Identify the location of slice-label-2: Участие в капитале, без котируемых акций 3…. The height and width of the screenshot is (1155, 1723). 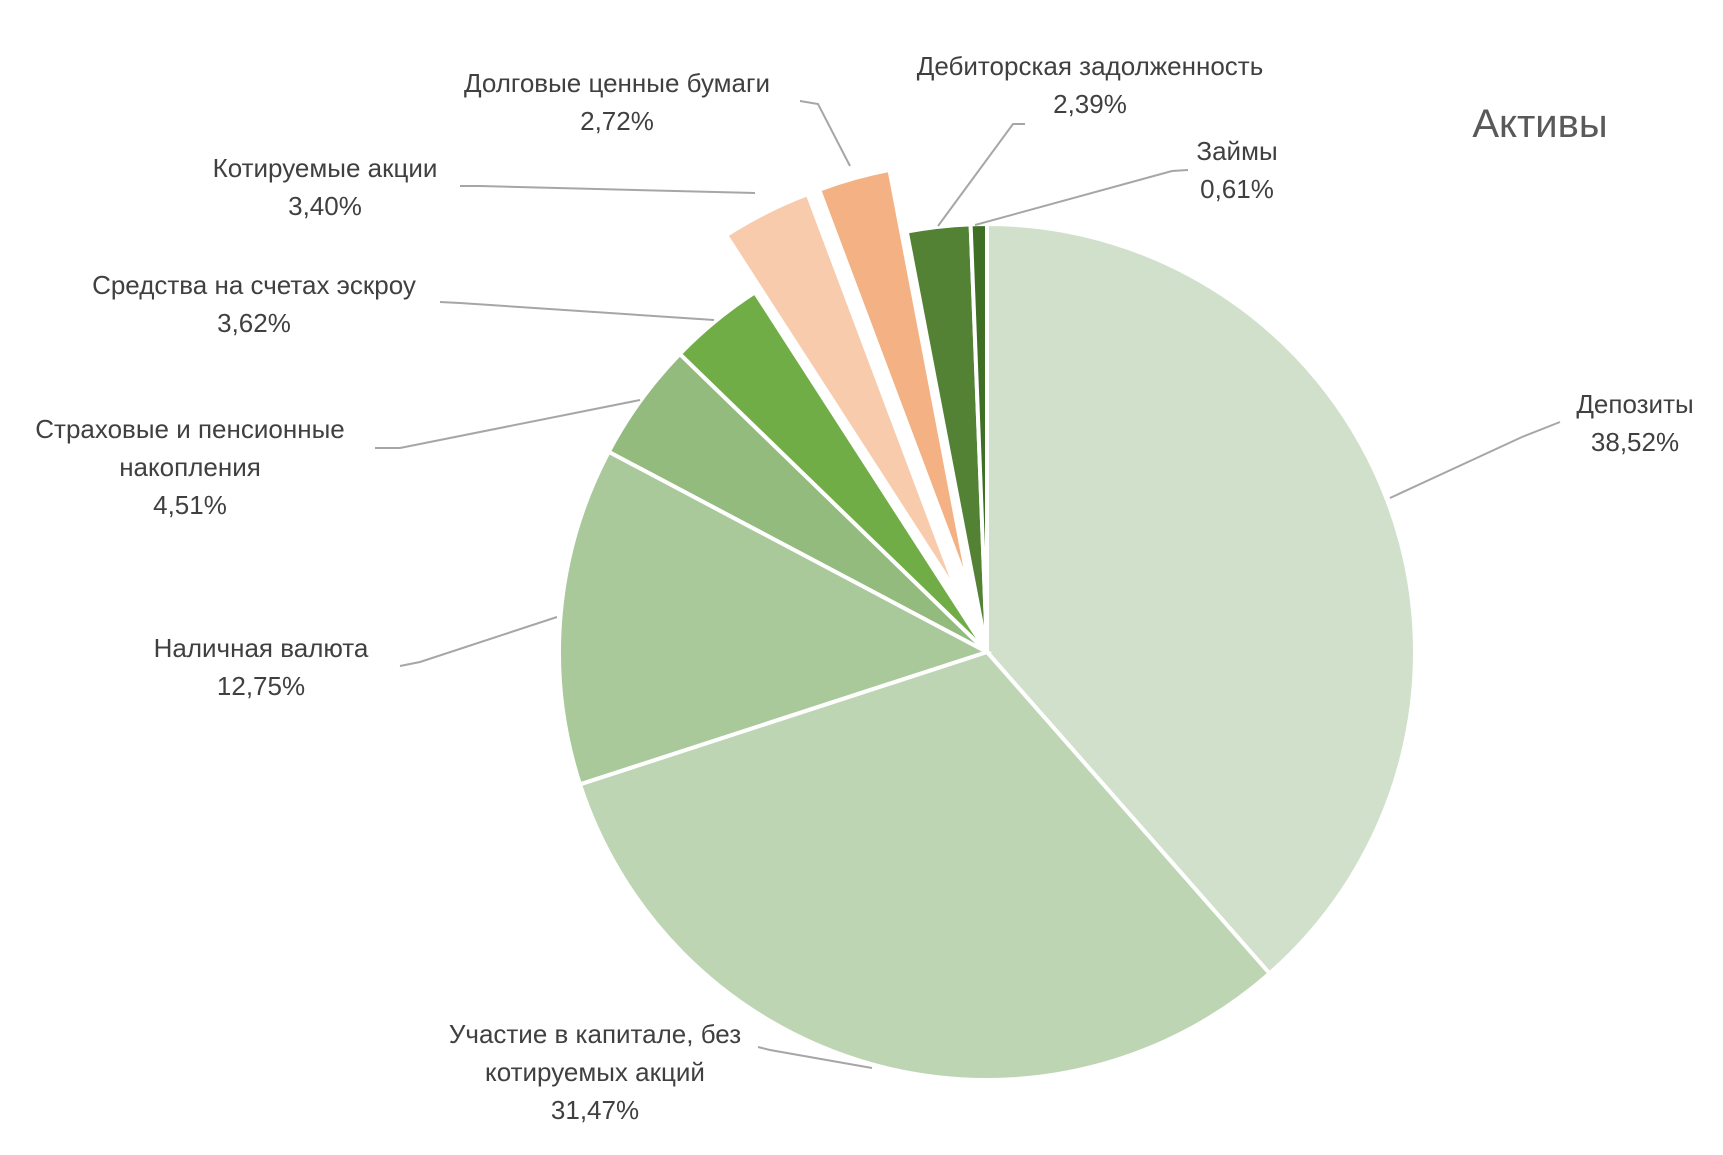
(595, 1072).